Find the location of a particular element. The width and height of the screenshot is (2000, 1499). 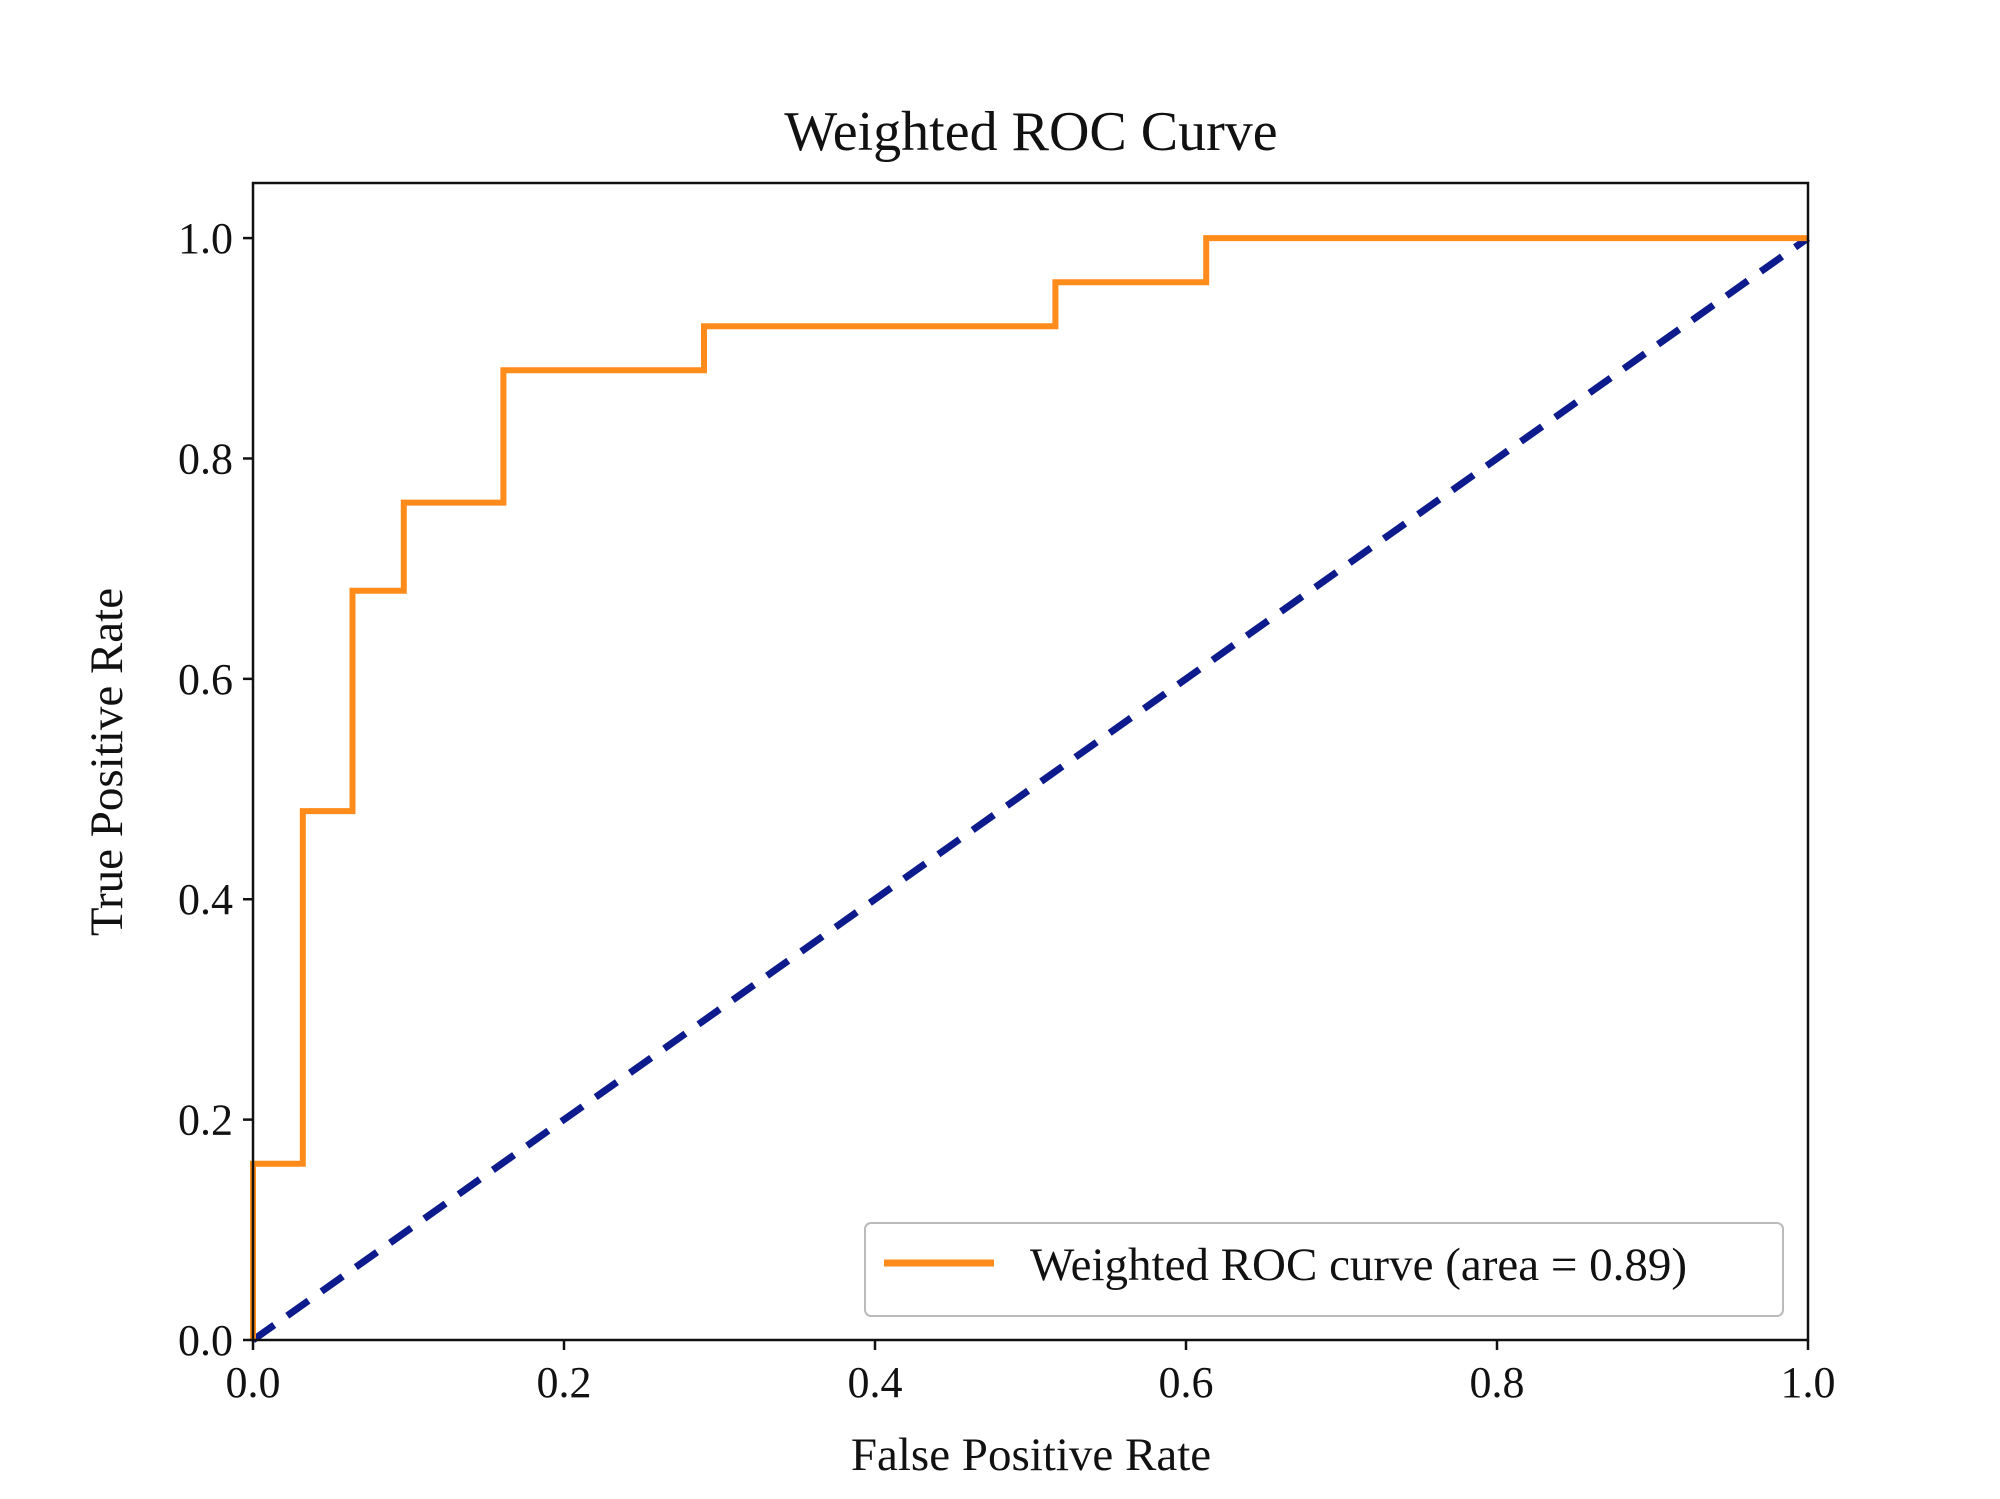

y-axis-label: True Positive Rate is located at coordinates (107, 762).